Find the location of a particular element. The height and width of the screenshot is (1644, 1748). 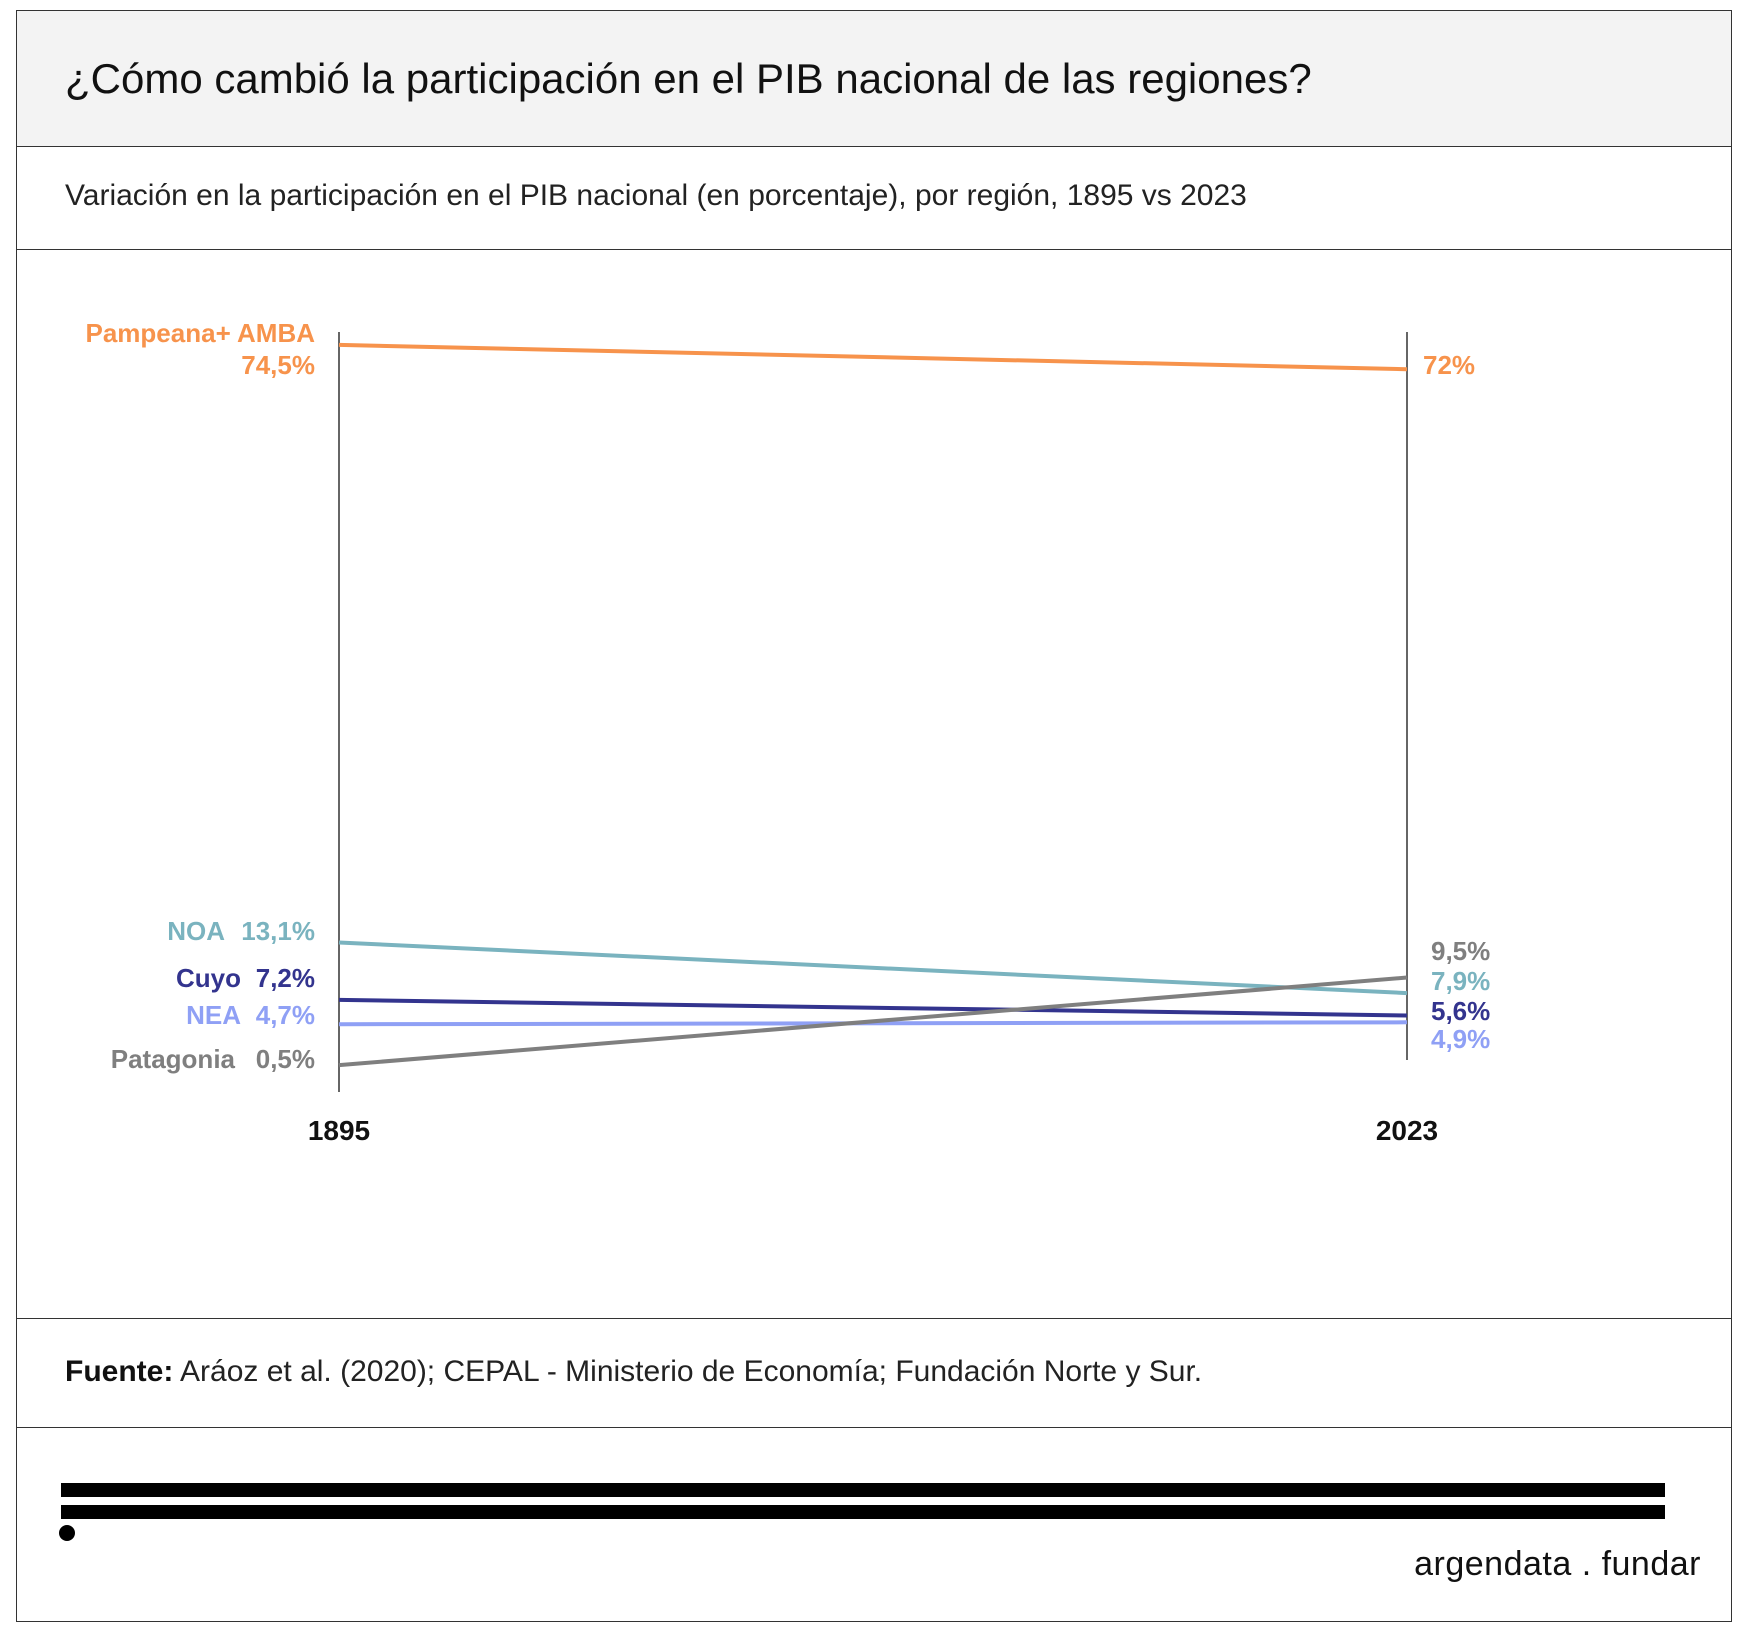

value-label-1895-cuyo: 7,2% is located at coordinates (285, 978).